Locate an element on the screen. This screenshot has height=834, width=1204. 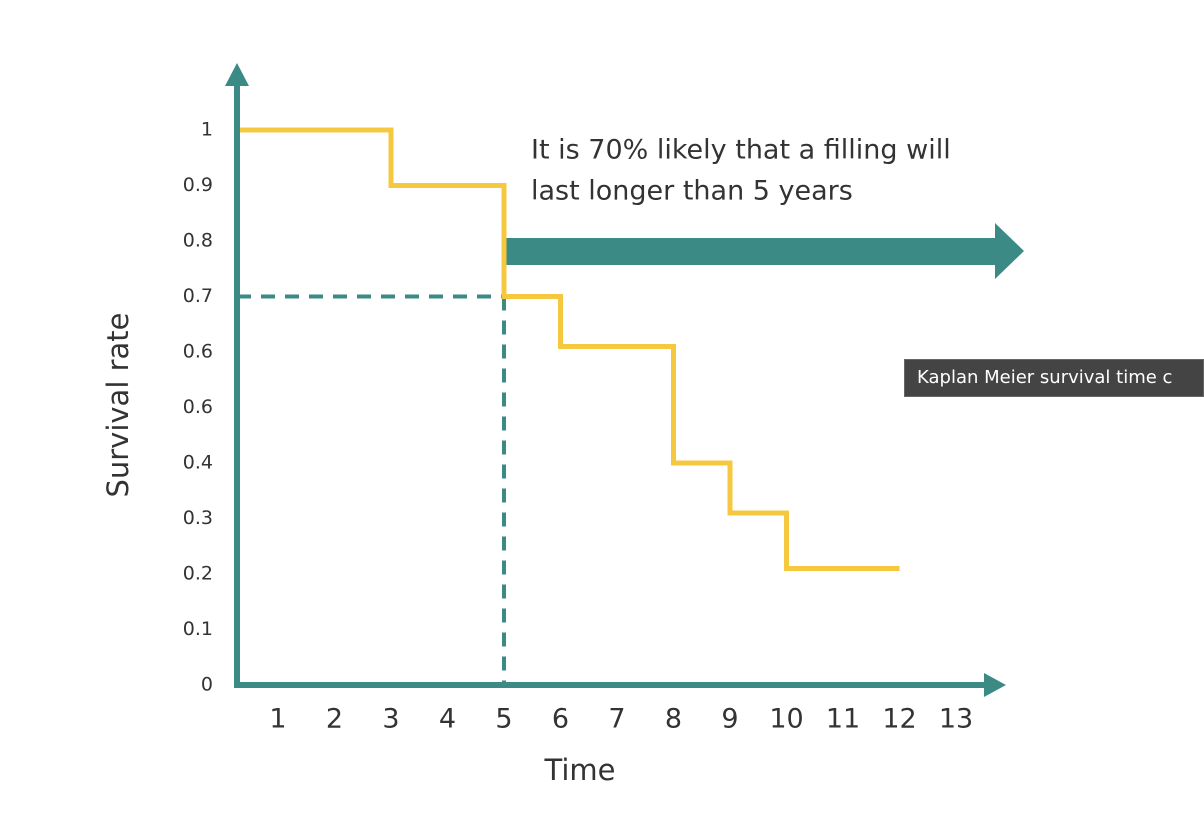
y-tick-label: 1 is located at coordinates (207, 130).